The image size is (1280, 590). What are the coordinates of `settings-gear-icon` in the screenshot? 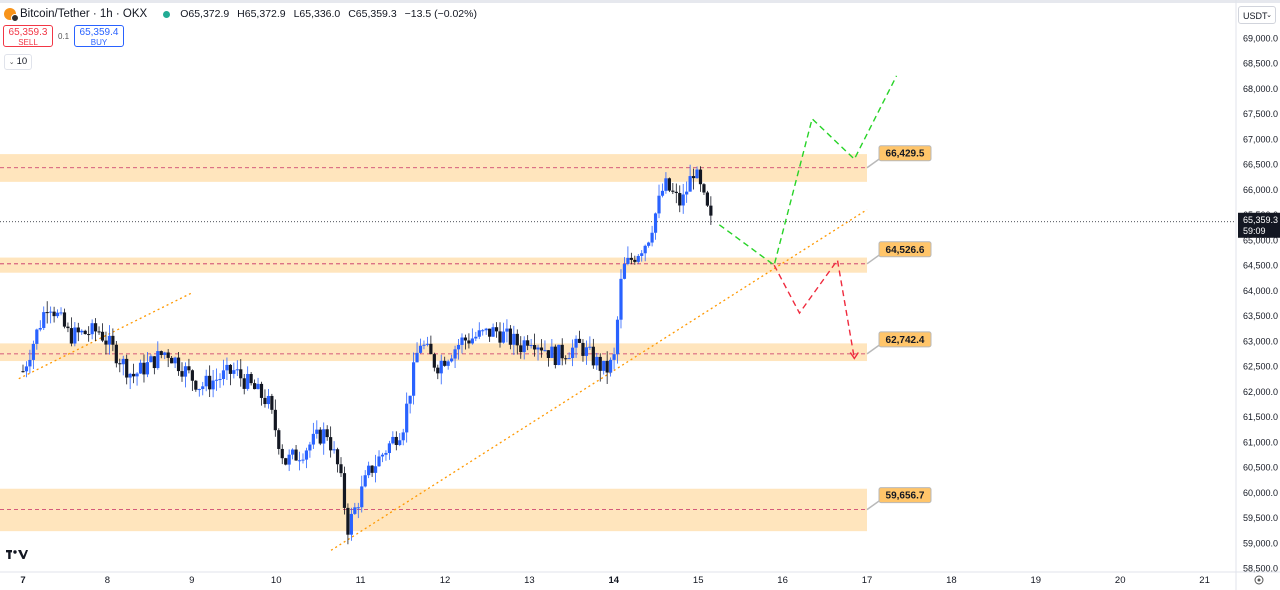 It's located at (1259, 580).